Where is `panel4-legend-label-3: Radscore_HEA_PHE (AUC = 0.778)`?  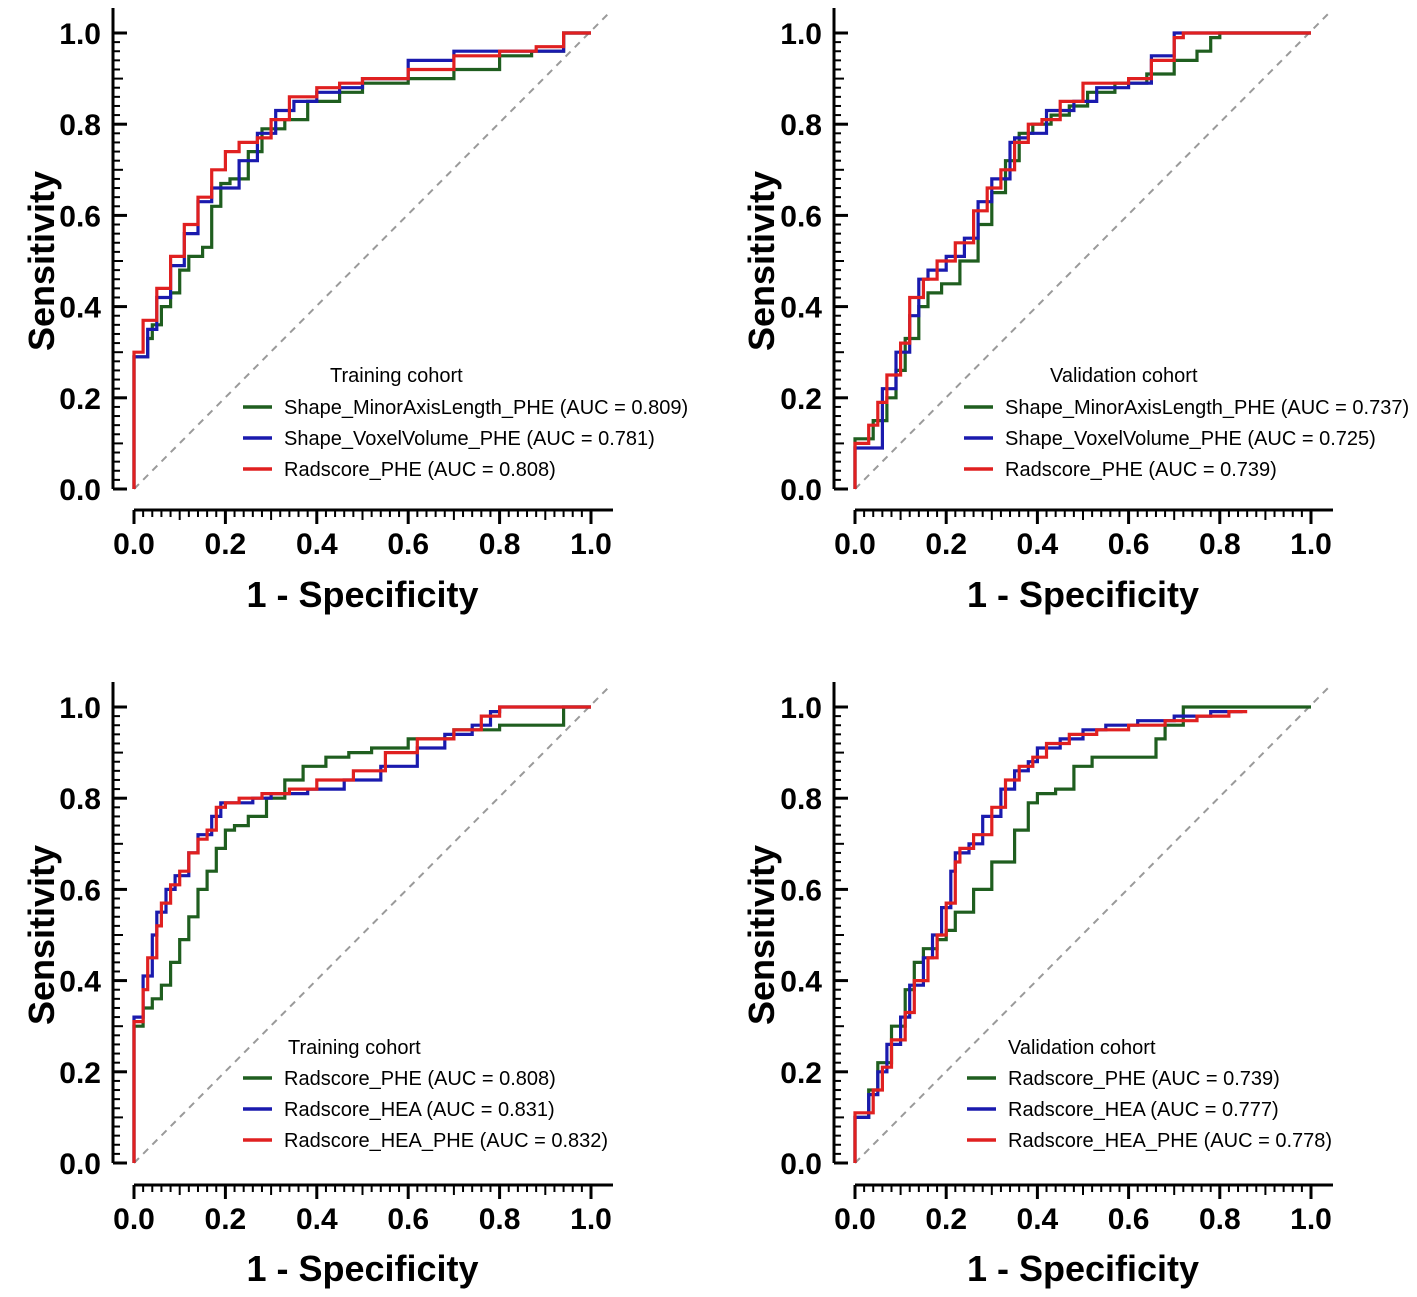 panel4-legend-label-3: Radscore_HEA_PHE (AUC = 0.778) is located at coordinates (1170, 1141).